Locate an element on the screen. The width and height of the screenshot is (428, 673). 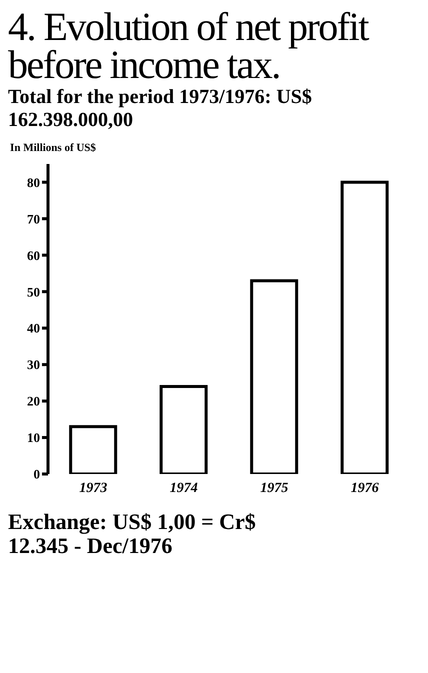
y-tick-label: 40 is located at coordinates (33, 328).